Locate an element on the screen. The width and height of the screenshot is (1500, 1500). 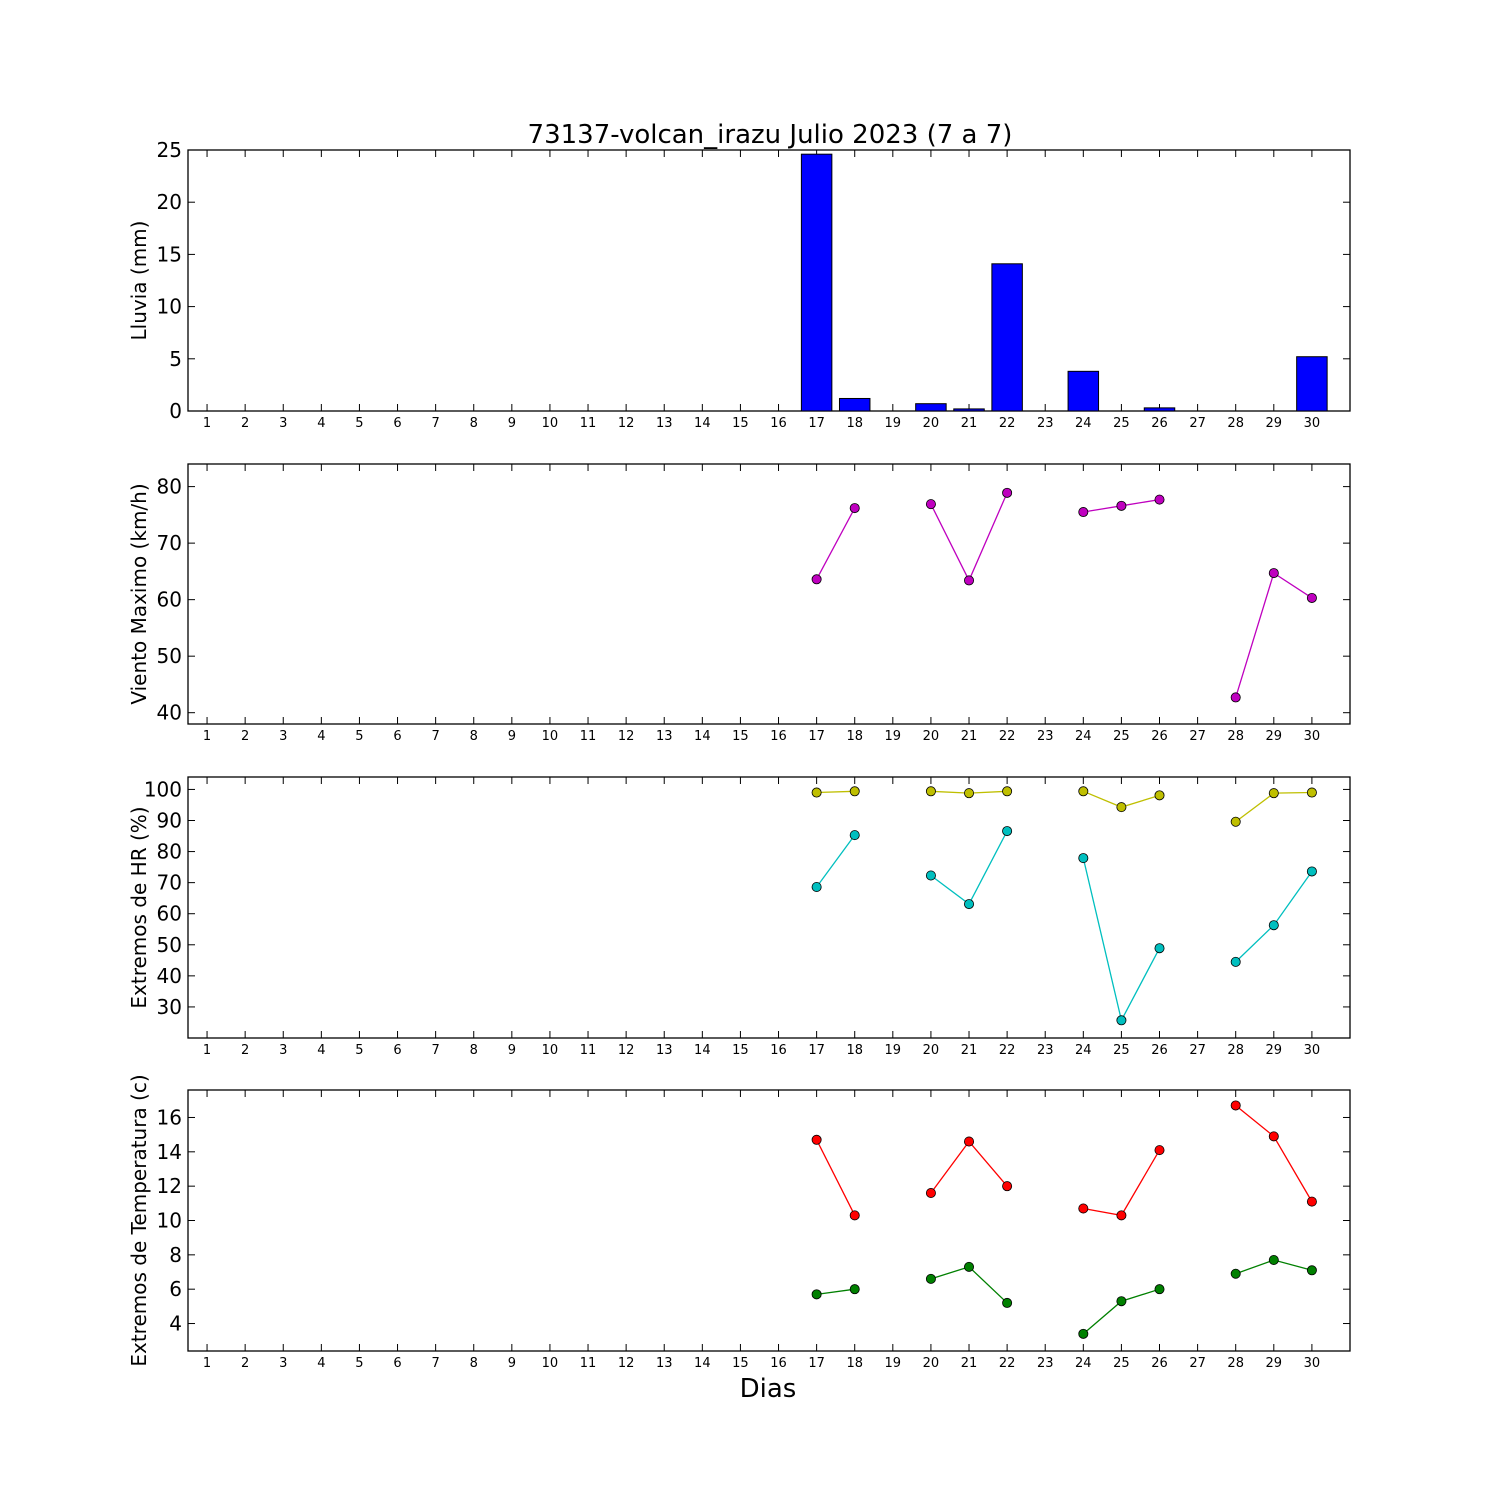
wind-xtick-label: 22 is located at coordinates (1007, 736).